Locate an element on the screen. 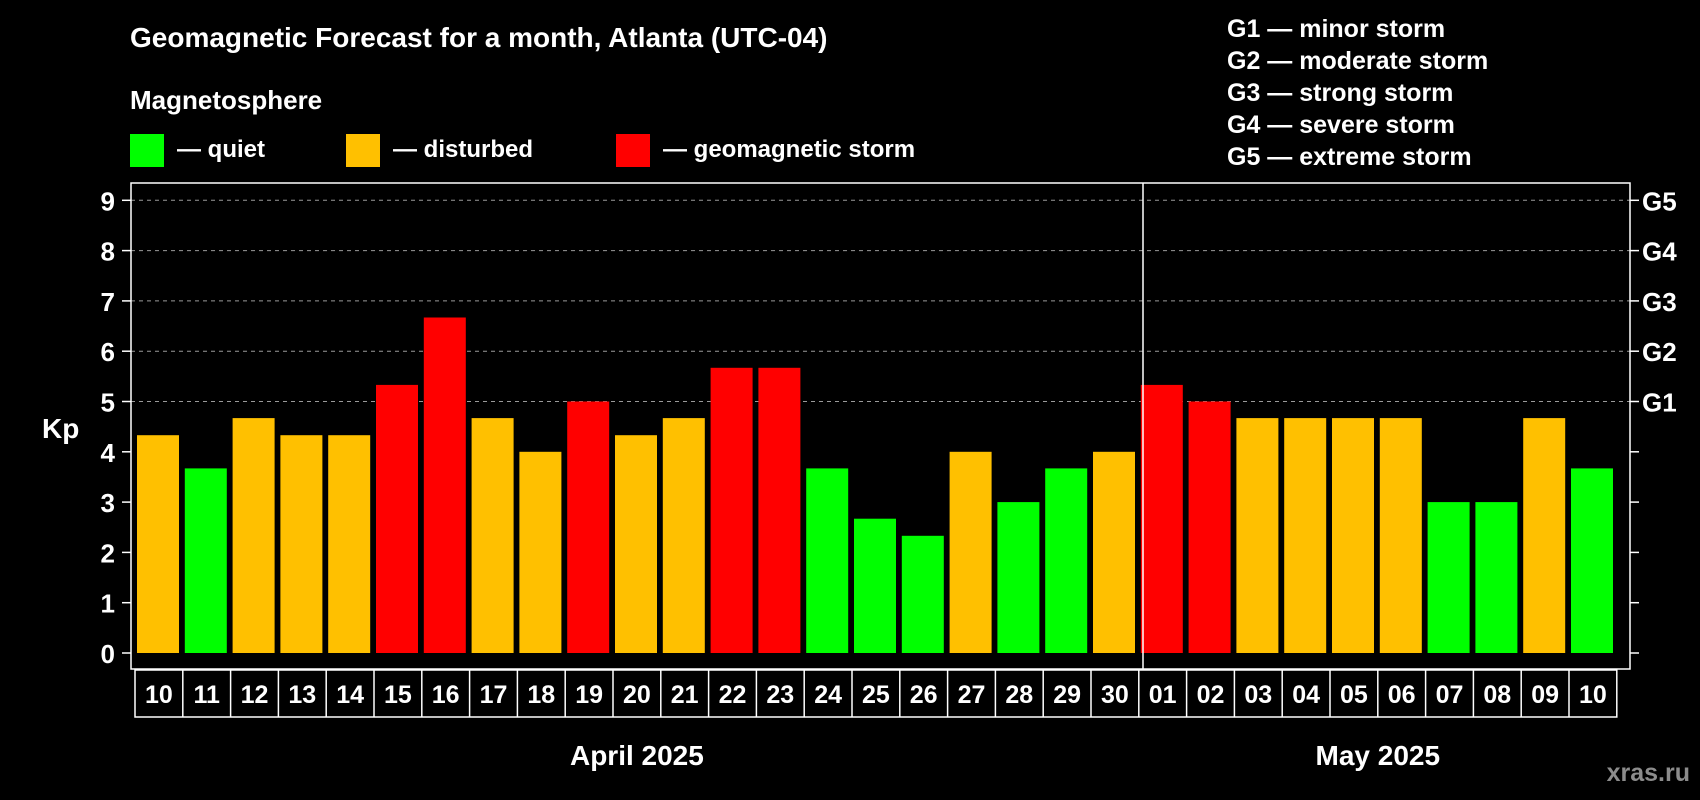 This screenshot has height=800, width=1700. date-label: 18 is located at coordinates (541, 695).